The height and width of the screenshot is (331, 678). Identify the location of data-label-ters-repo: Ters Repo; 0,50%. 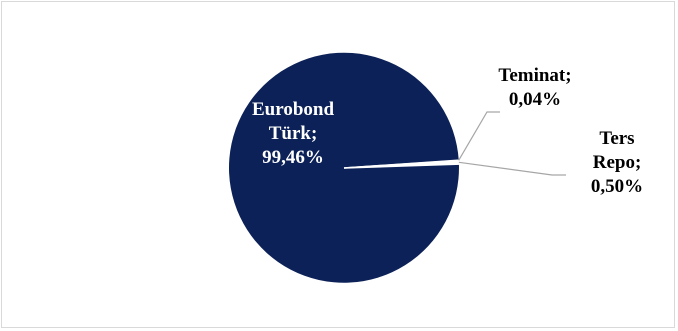
(617, 162).